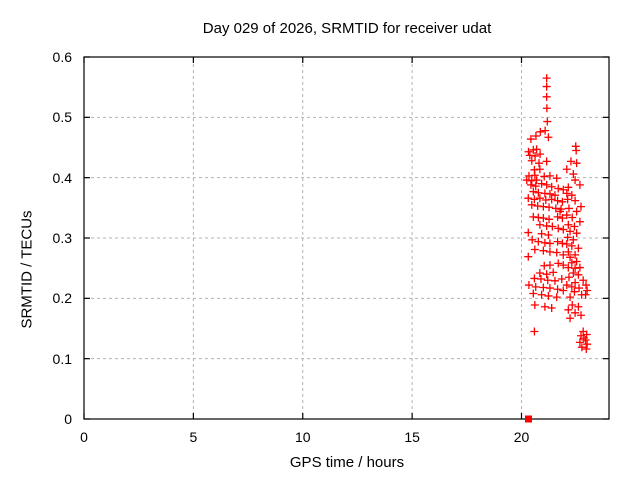  Describe the element at coordinates (62, 238) in the screenshot. I see `y-tick-label: 0.3` at that location.